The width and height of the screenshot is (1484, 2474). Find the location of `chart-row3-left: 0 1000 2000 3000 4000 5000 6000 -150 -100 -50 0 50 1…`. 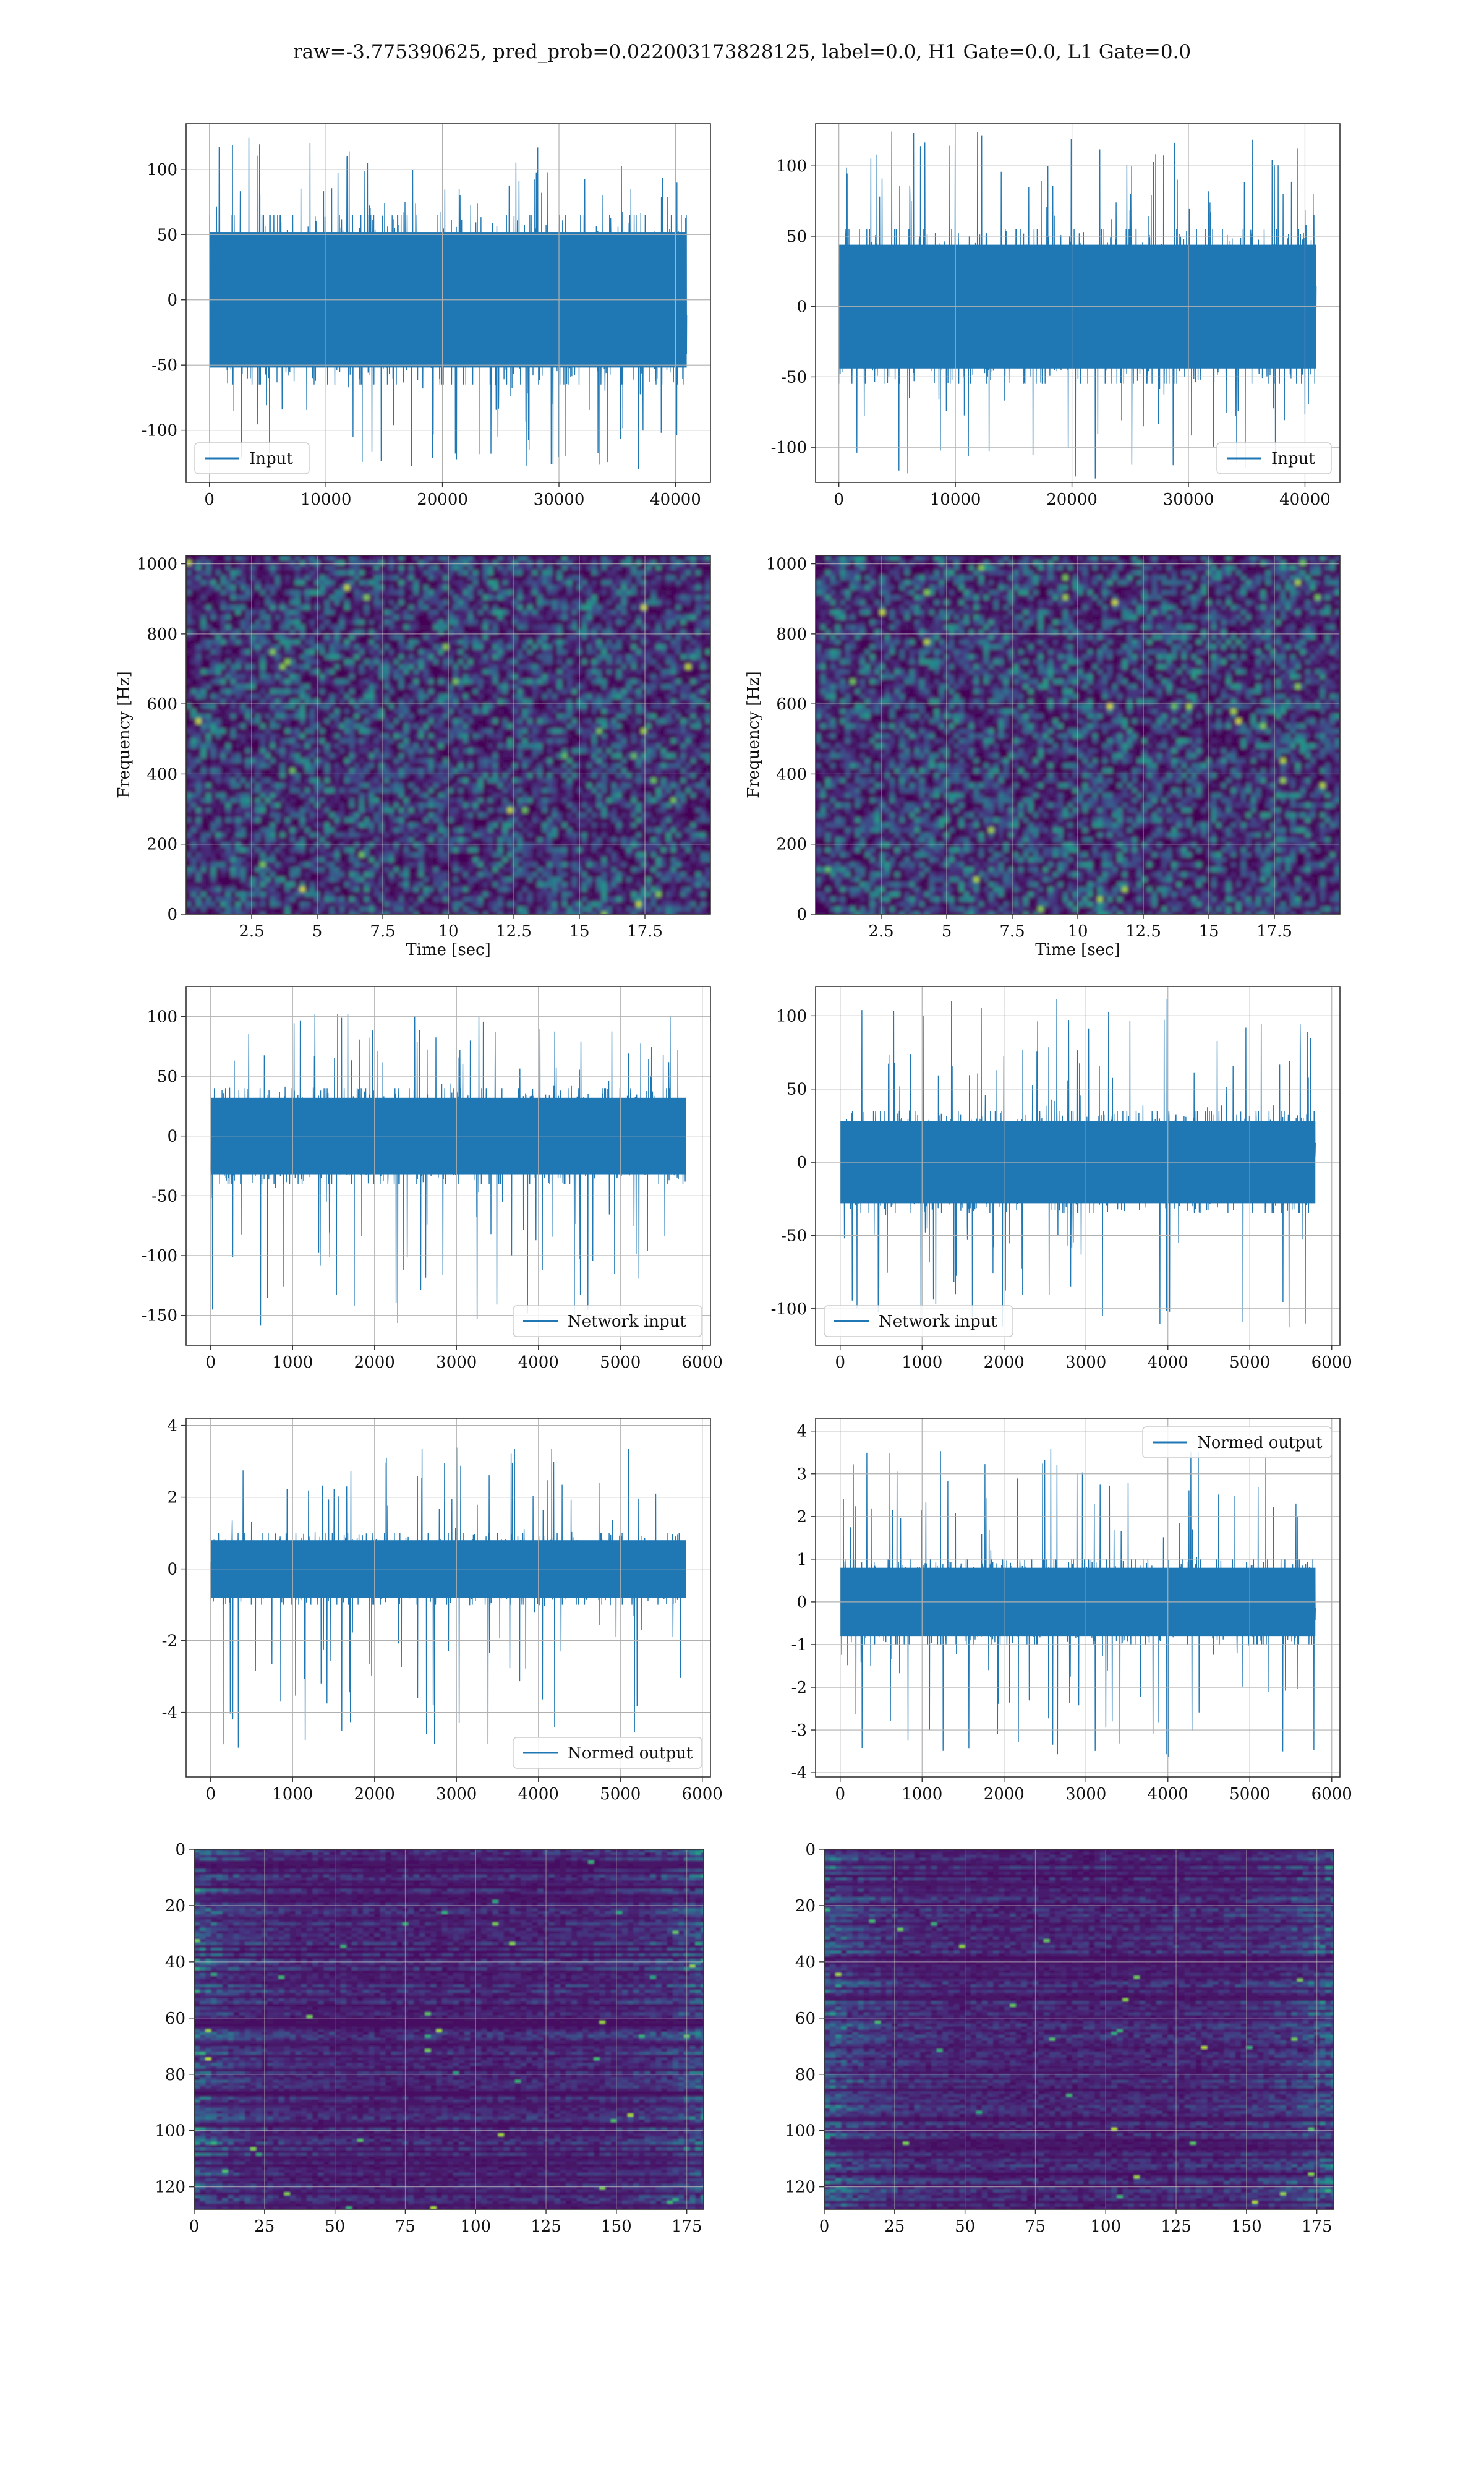

chart-row3-left: 0 1000 2000 3000 4000 5000 6000 -150 -100 -50 0 50 1… is located at coordinates (432, 1179).